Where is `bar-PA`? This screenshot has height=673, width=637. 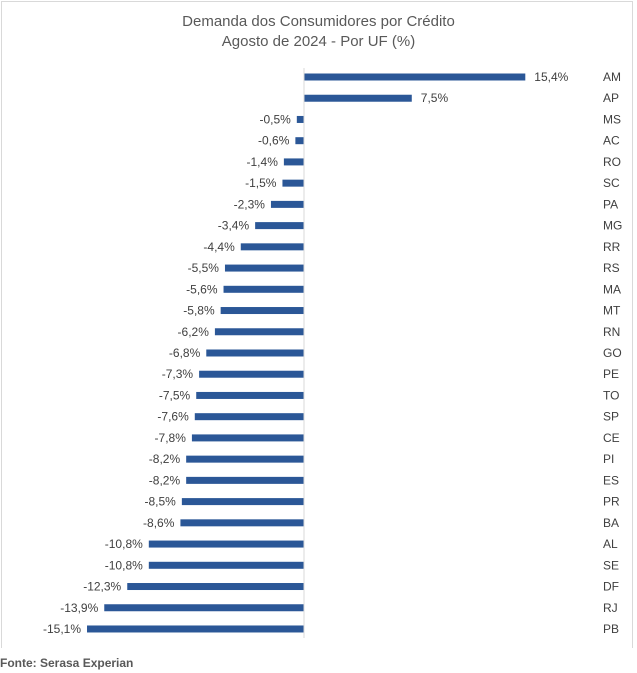
bar-PA is located at coordinates (287, 204).